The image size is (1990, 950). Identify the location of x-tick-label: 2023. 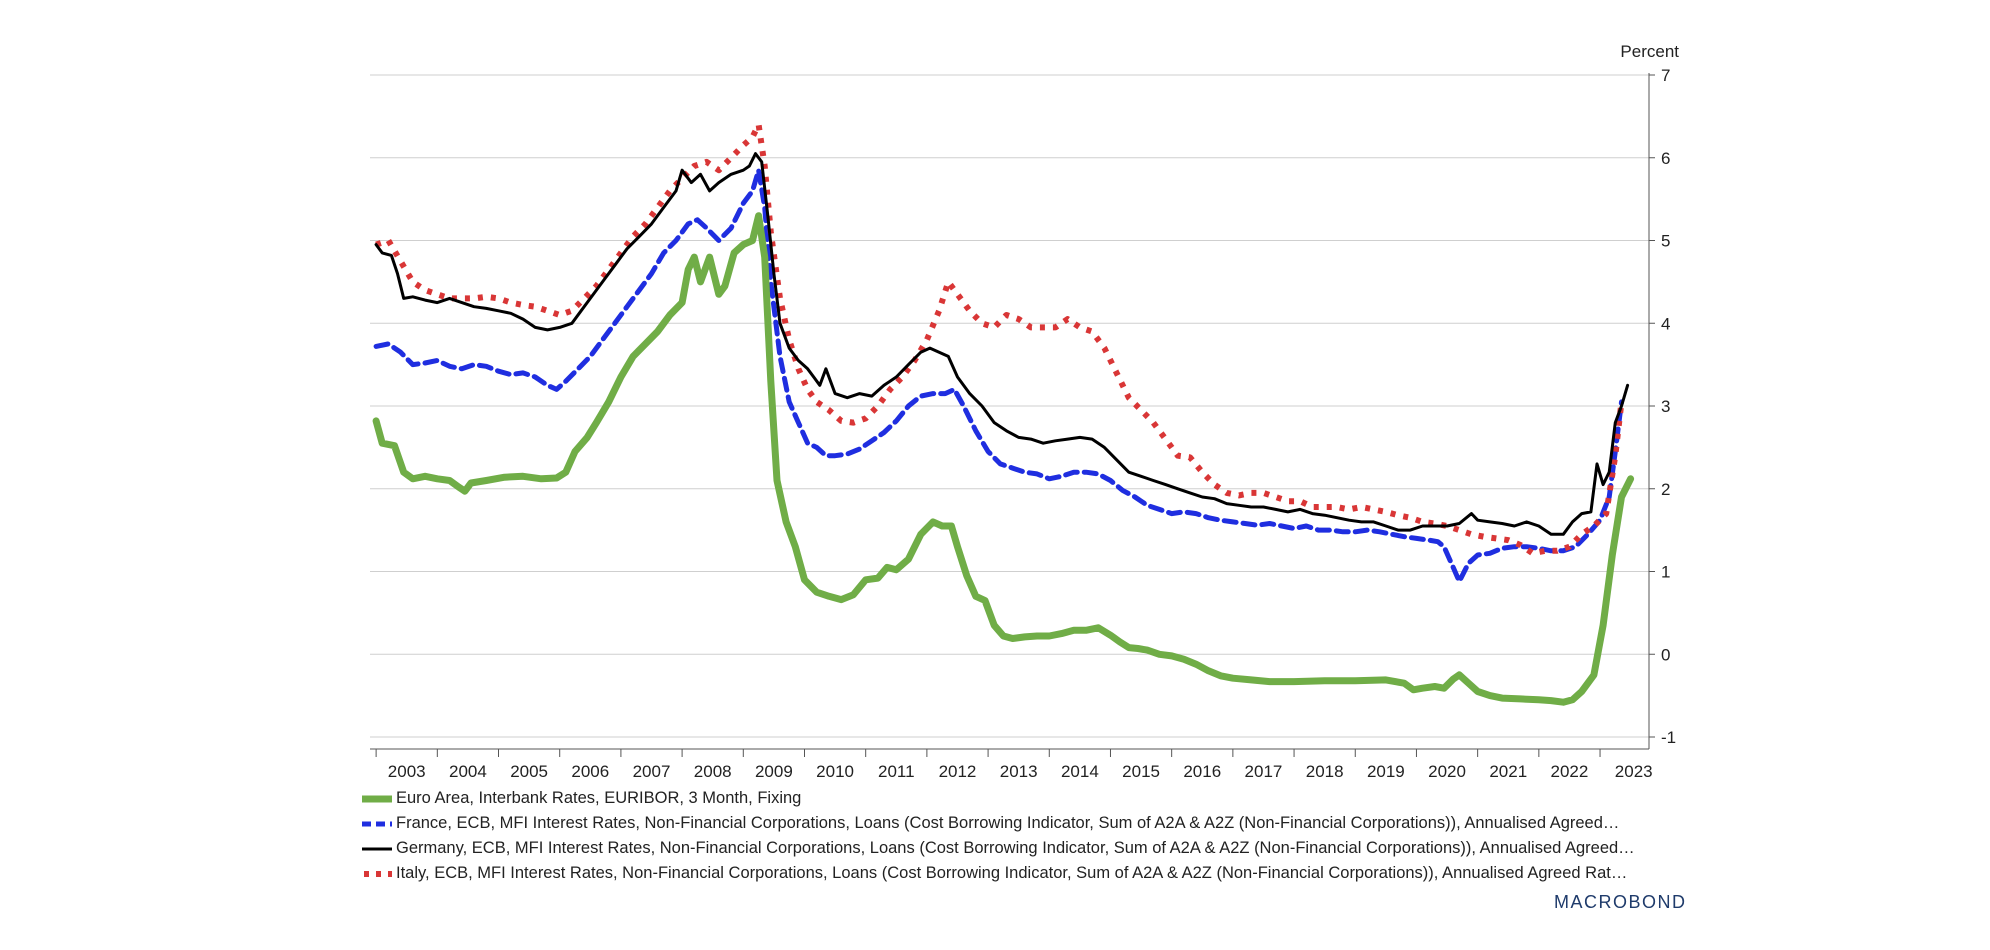
(1634, 771).